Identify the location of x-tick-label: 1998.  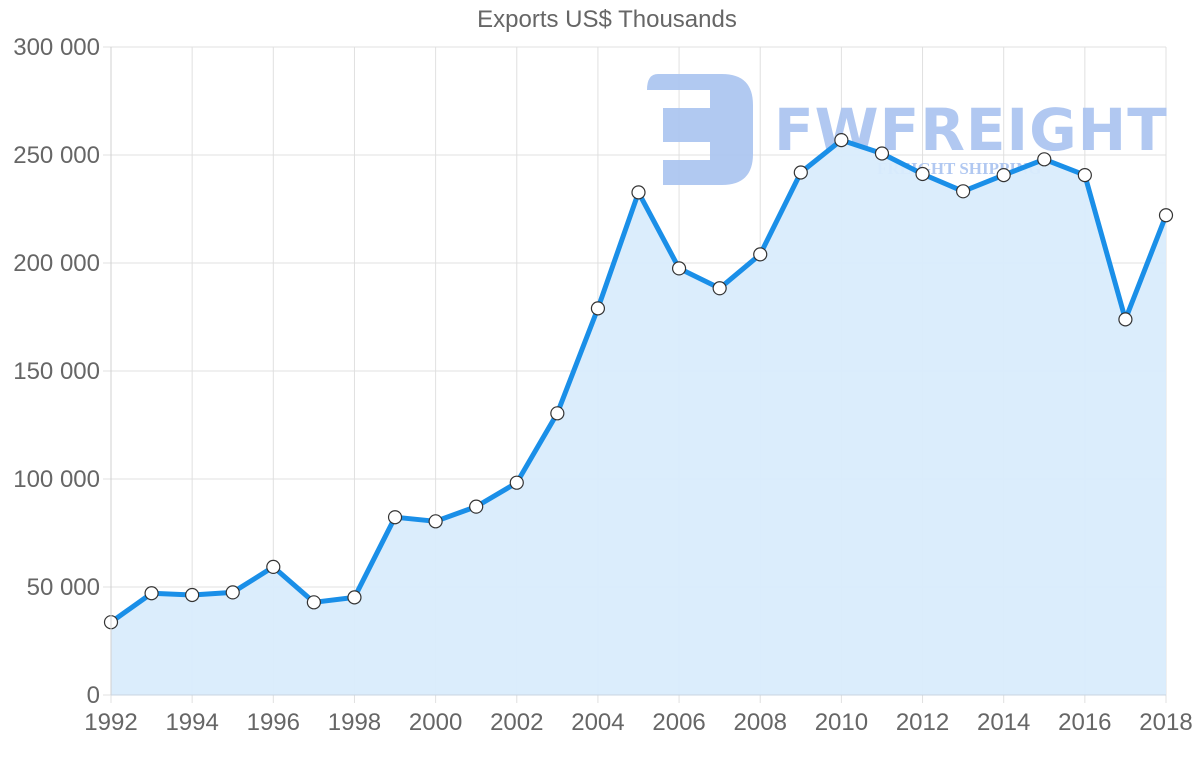
(354, 722).